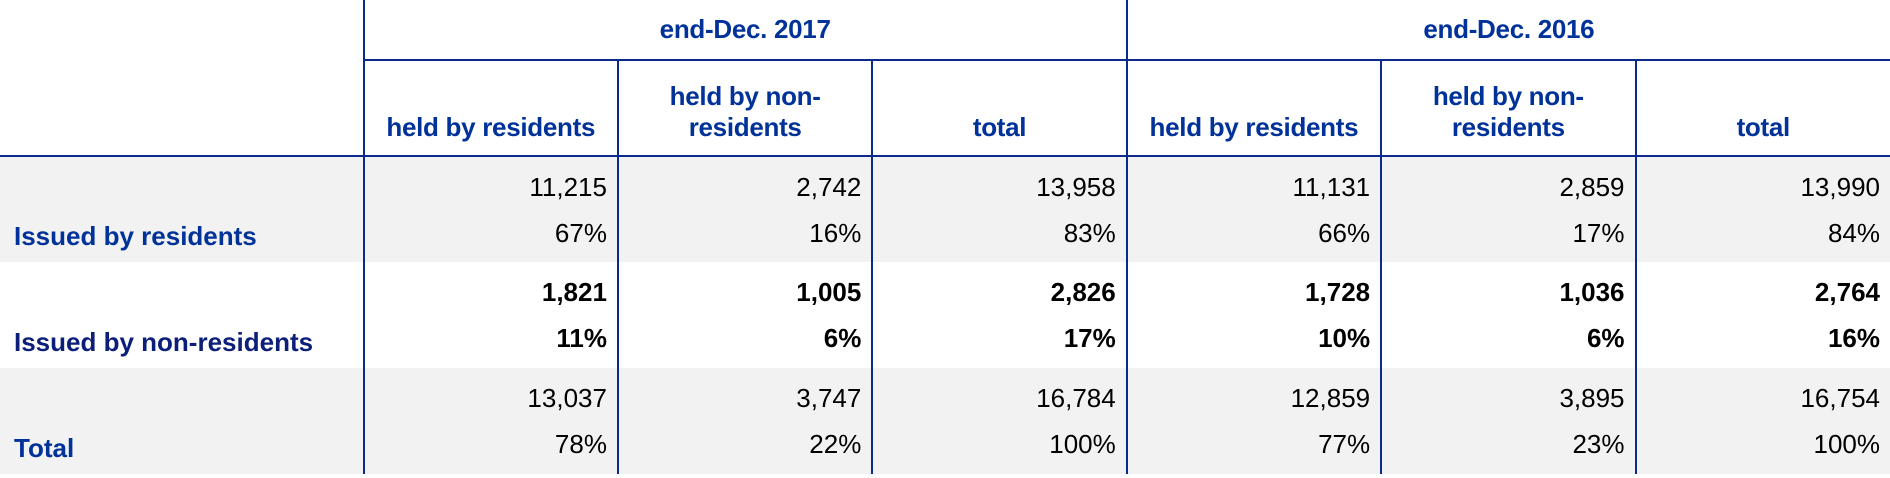 Image resolution: width=1890 pixels, height=478 pixels. What do you see at coordinates (182, 421) in the screenshot?
I see `row-label-total: Total` at bounding box center [182, 421].